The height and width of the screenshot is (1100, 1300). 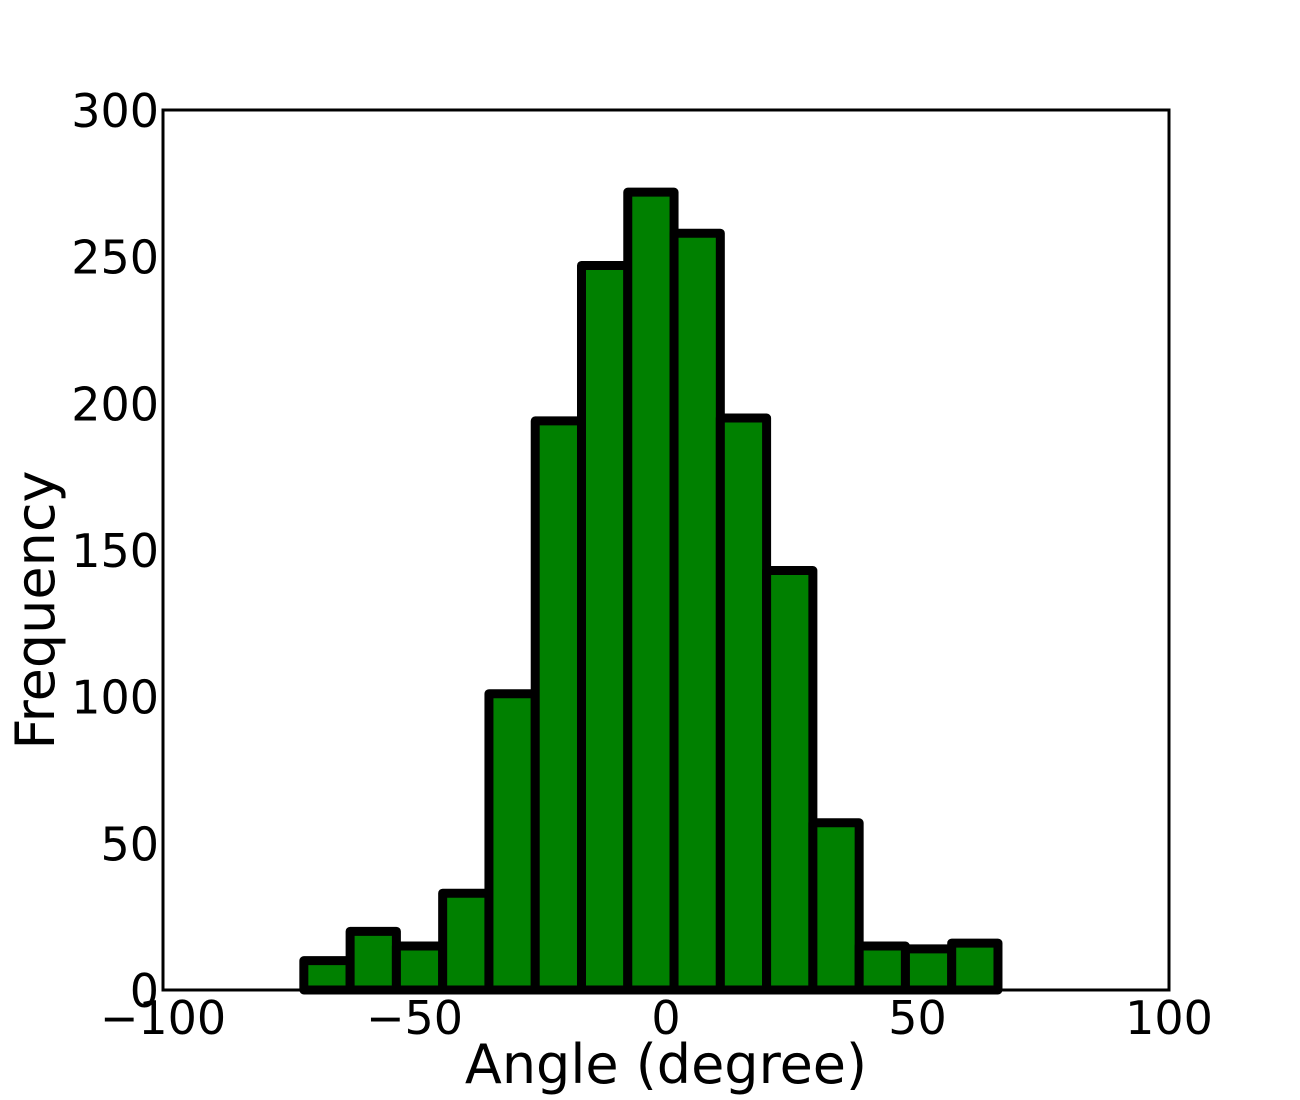 What do you see at coordinates (115, 111) in the screenshot?
I see `y-tick-label: 300` at bounding box center [115, 111].